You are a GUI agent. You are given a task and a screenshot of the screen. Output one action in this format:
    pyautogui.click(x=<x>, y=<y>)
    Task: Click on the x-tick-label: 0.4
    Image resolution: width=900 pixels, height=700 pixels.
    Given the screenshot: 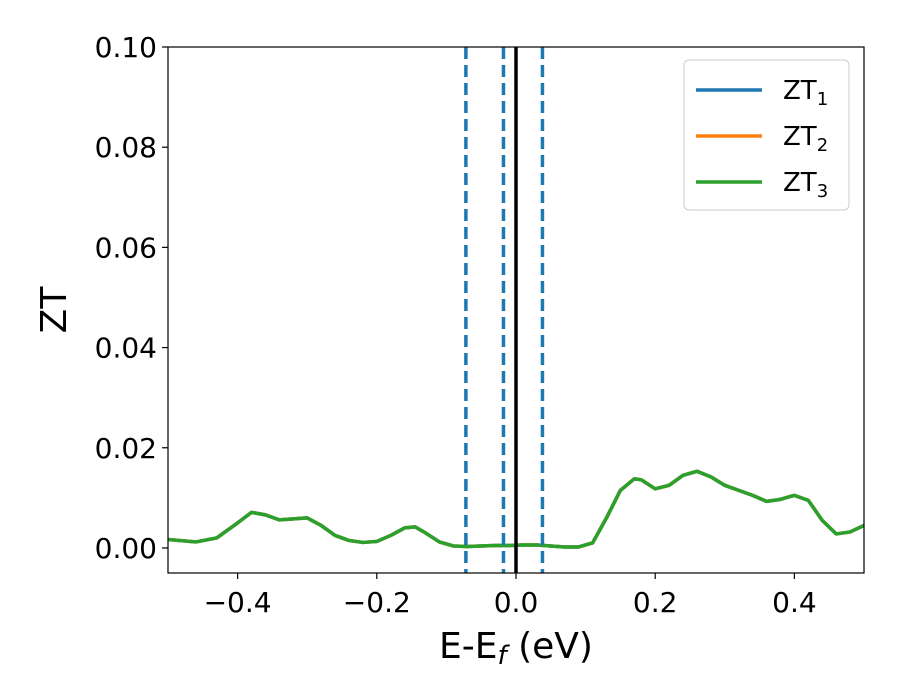 What is the action you would take?
    pyautogui.click(x=794, y=602)
    